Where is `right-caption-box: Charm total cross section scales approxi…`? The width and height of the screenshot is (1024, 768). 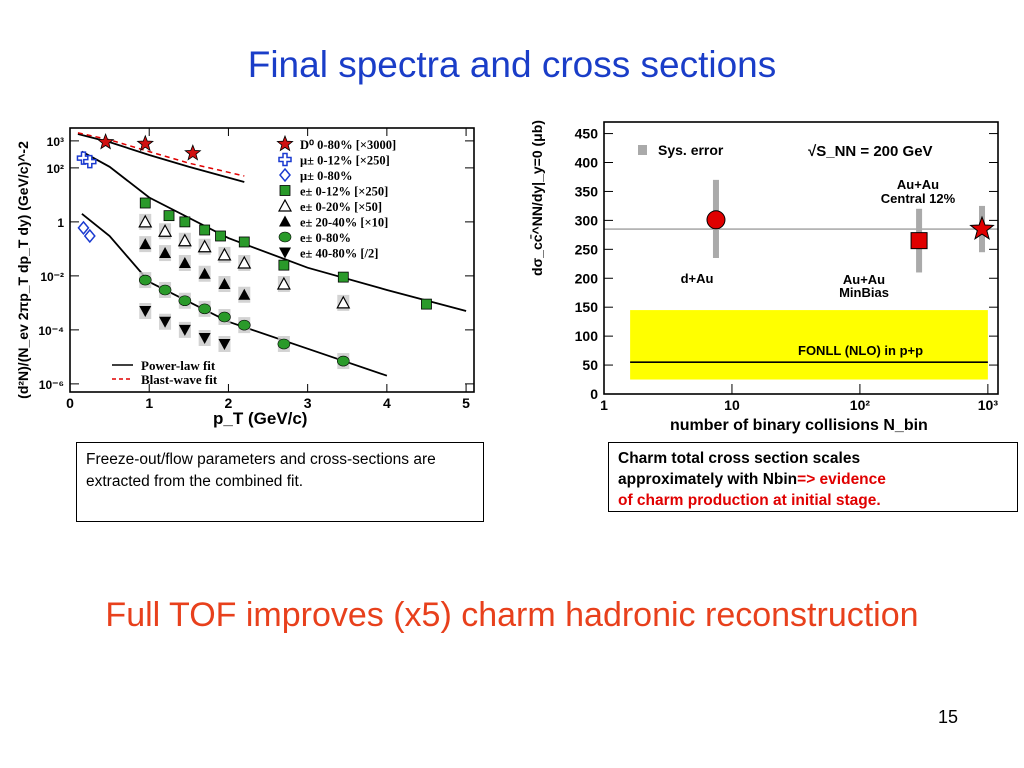 right-caption-box: Charm total cross section scales approxi… is located at coordinates (813, 477).